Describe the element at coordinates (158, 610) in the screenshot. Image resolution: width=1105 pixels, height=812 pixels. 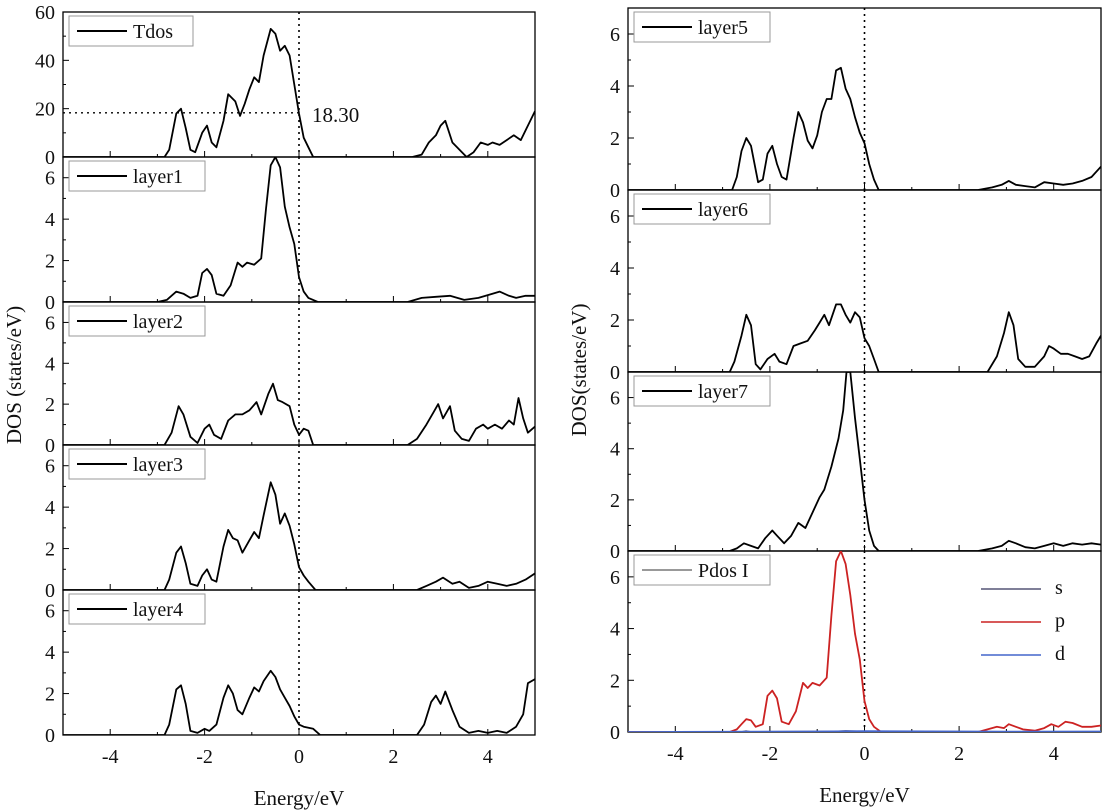
I see `legend-label: layer4` at that location.